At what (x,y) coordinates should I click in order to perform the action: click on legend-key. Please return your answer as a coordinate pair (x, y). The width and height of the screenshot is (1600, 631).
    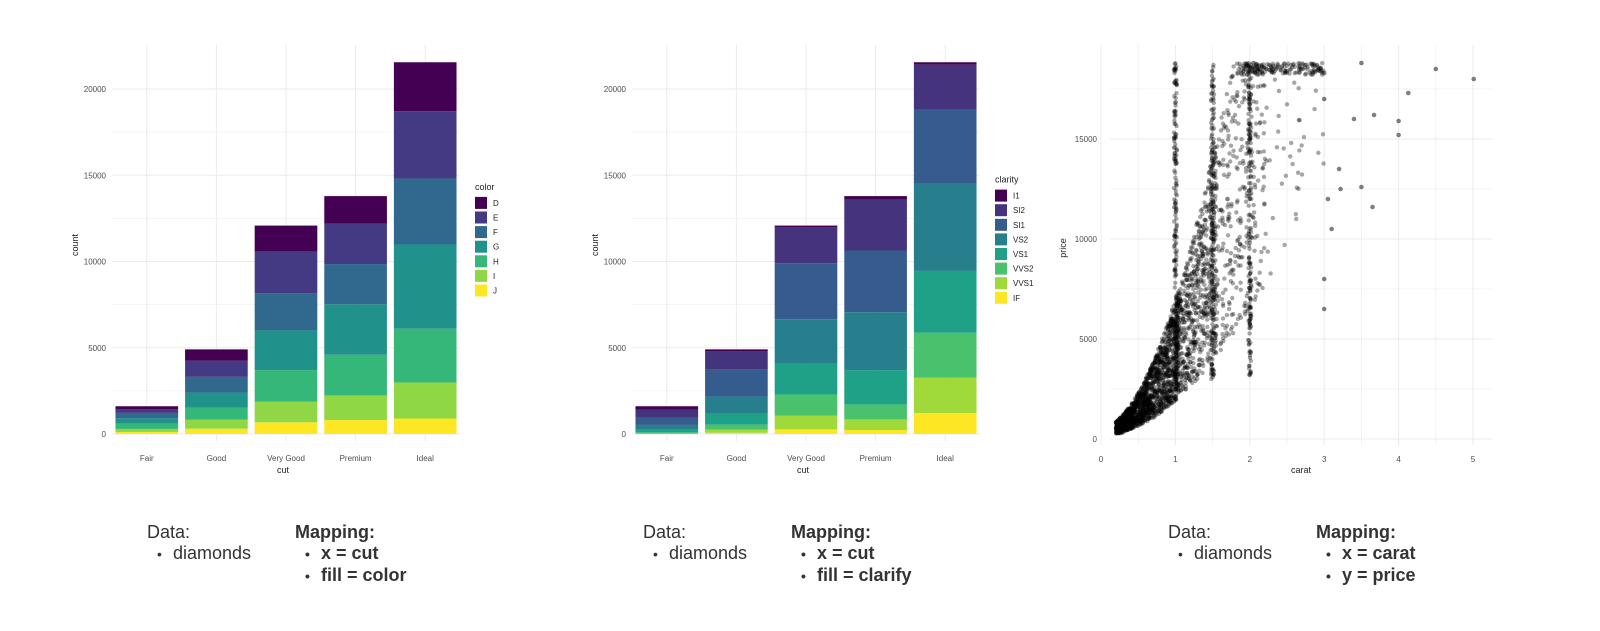
    Looking at the image, I should click on (1001, 254).